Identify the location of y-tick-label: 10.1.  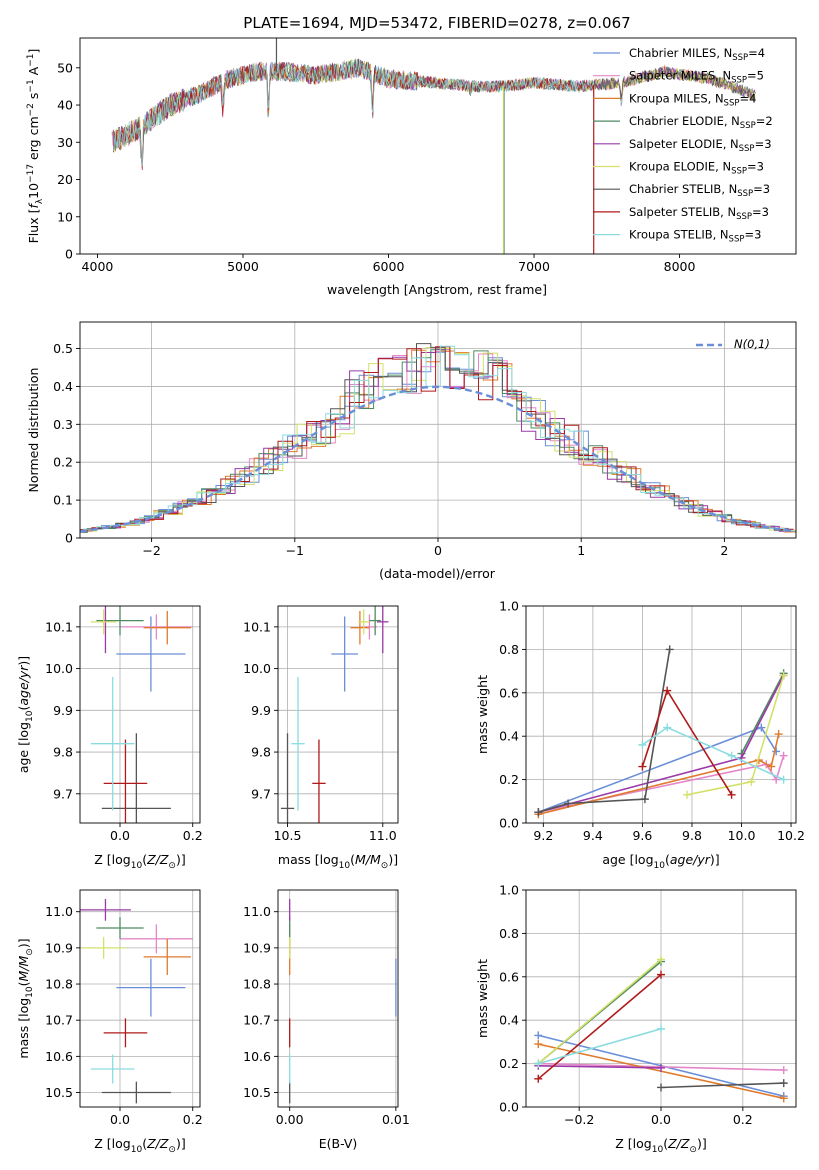
(257, 626).